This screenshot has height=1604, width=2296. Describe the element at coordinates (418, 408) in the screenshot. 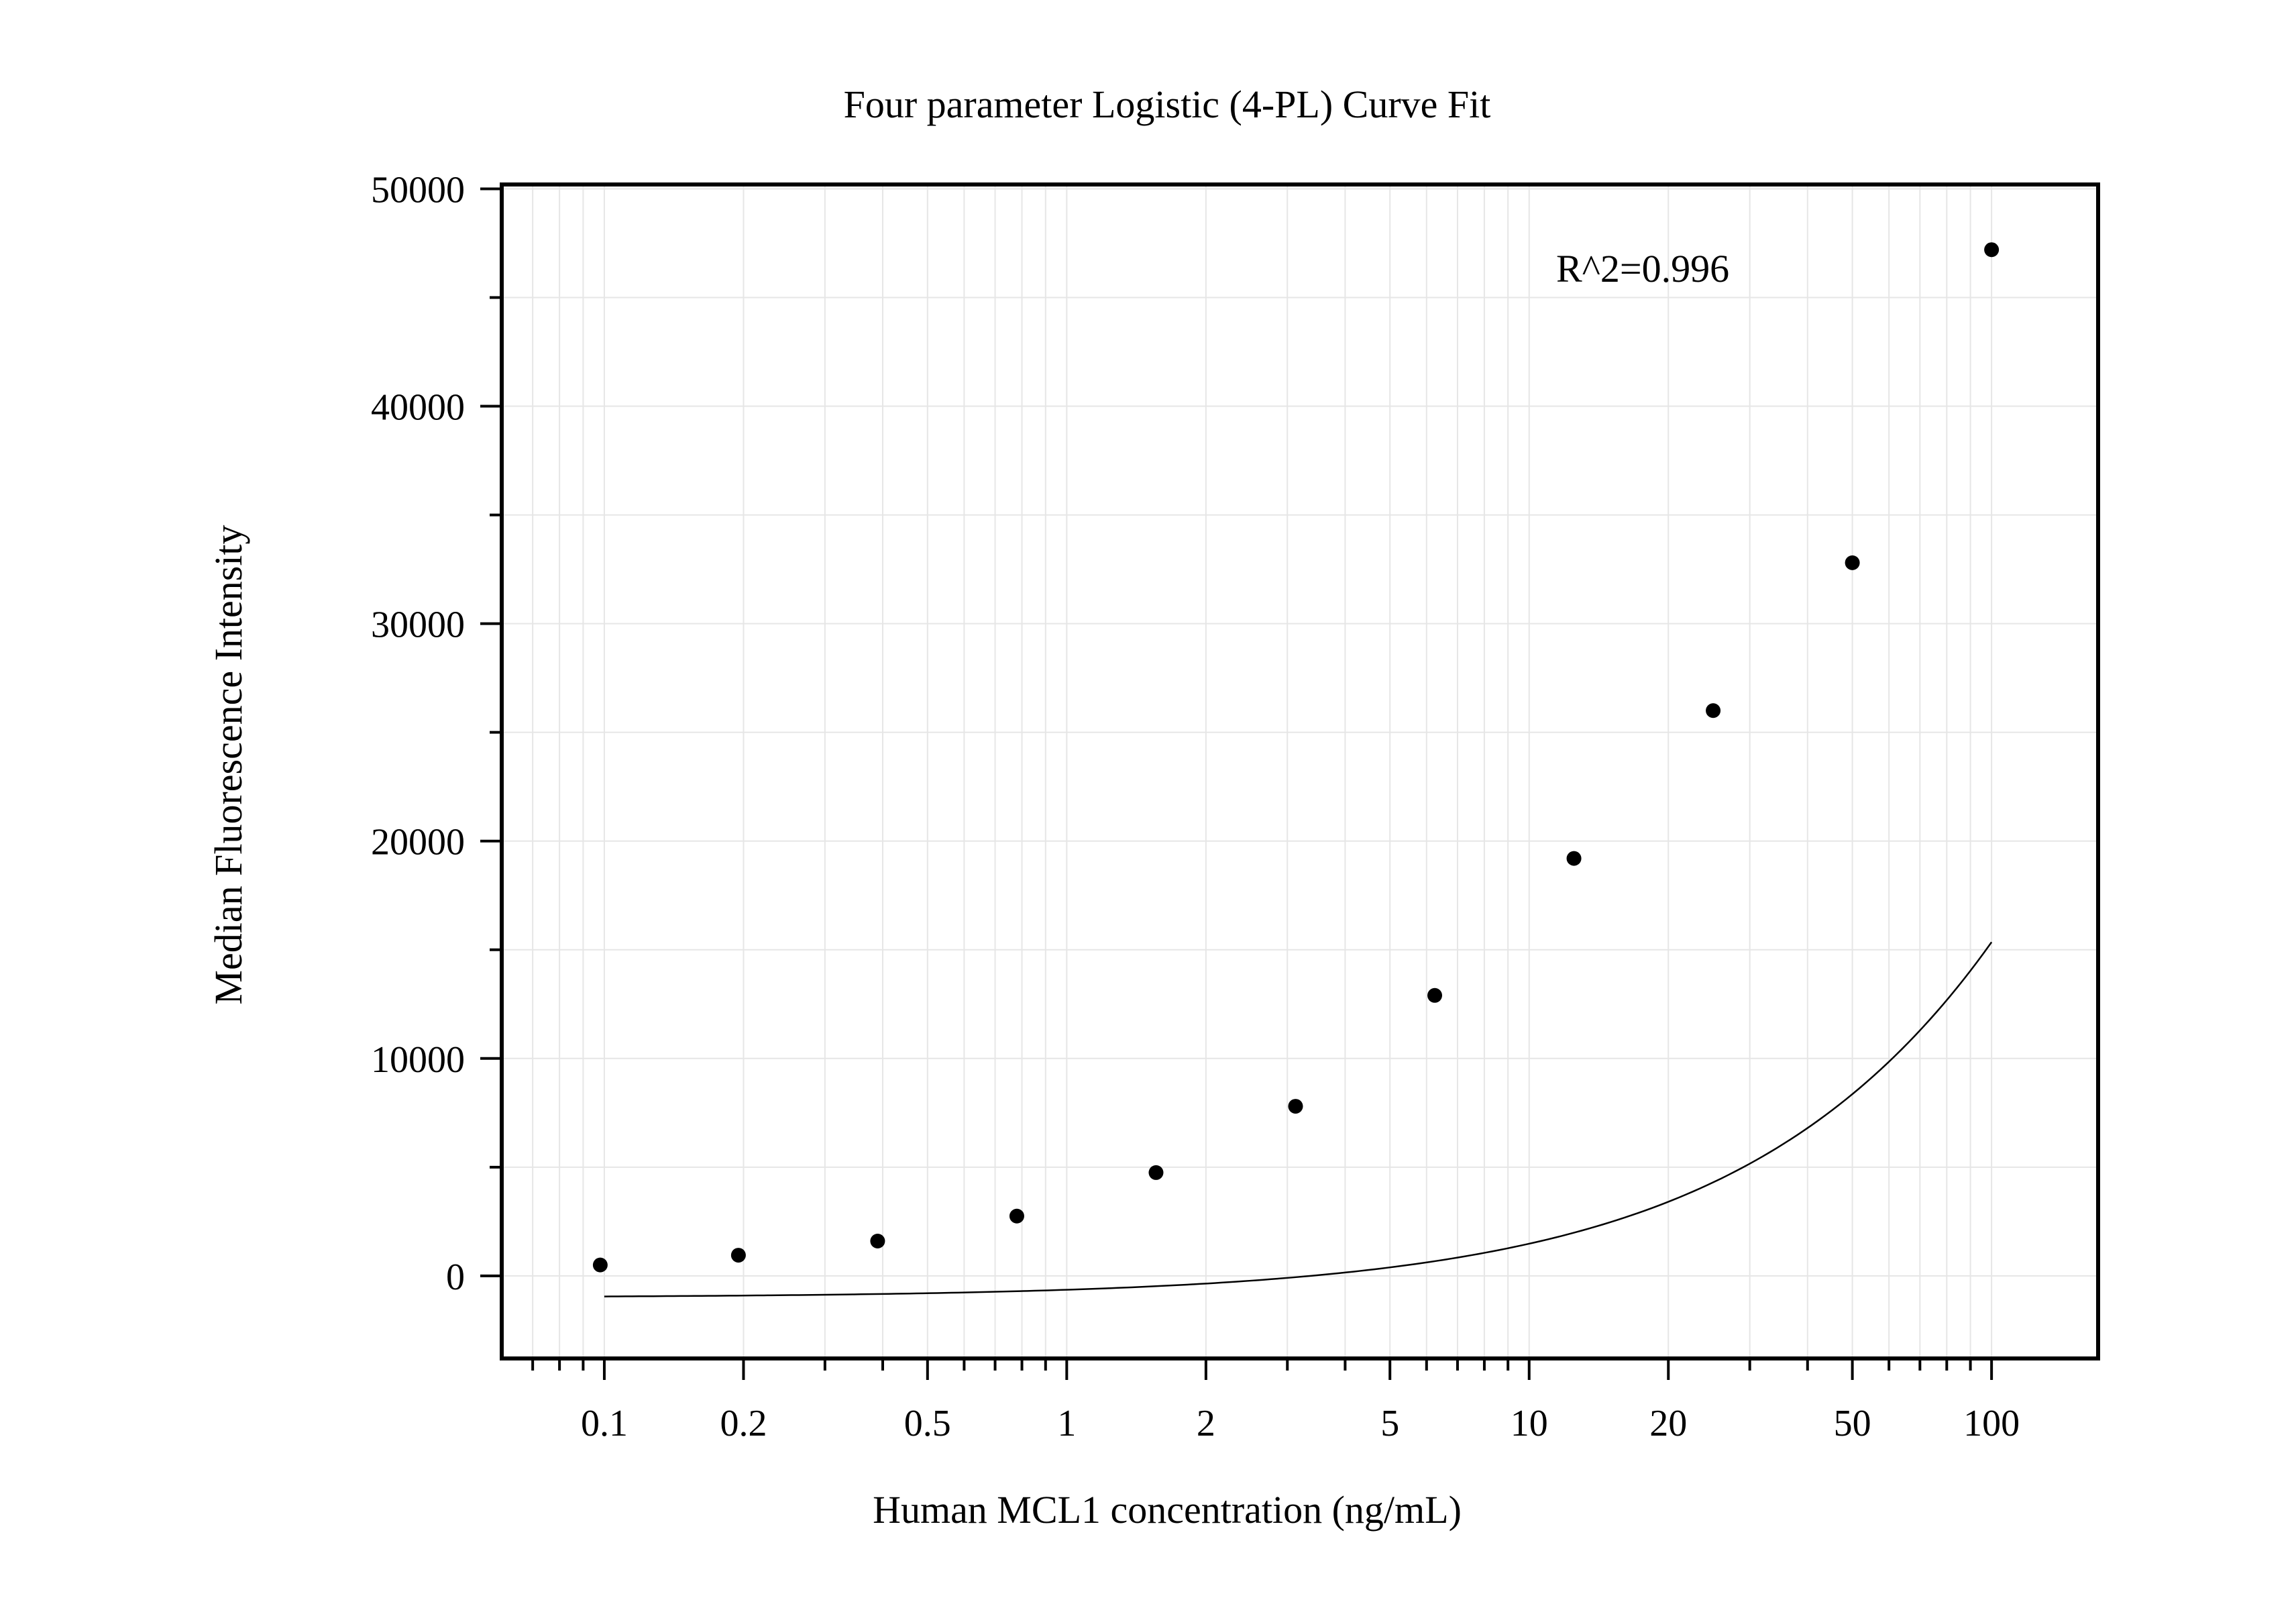

I see `y-tick-label: 40000` at that location.